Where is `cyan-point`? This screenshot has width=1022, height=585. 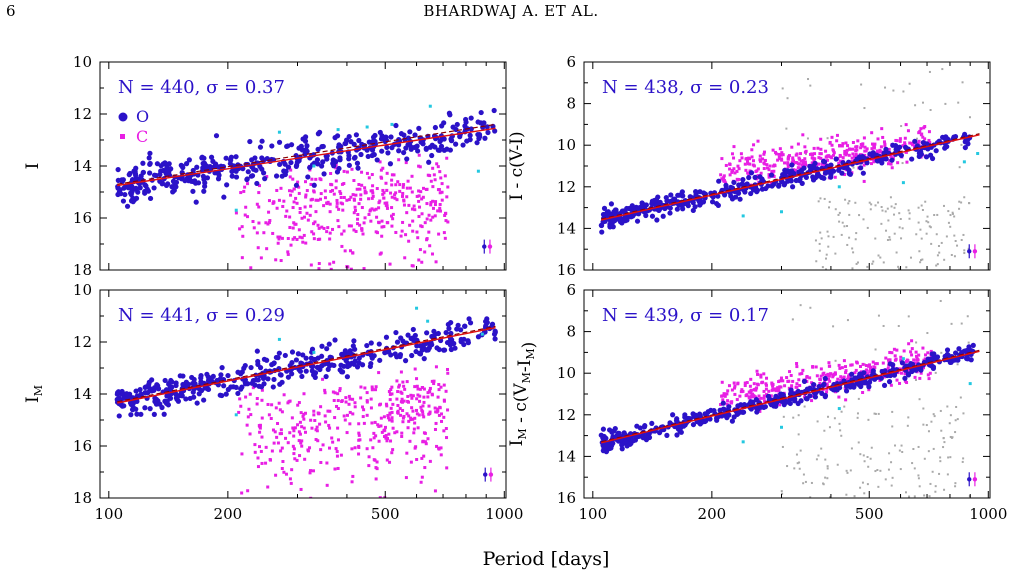
cyan-point is located at coordinates (314, 166).